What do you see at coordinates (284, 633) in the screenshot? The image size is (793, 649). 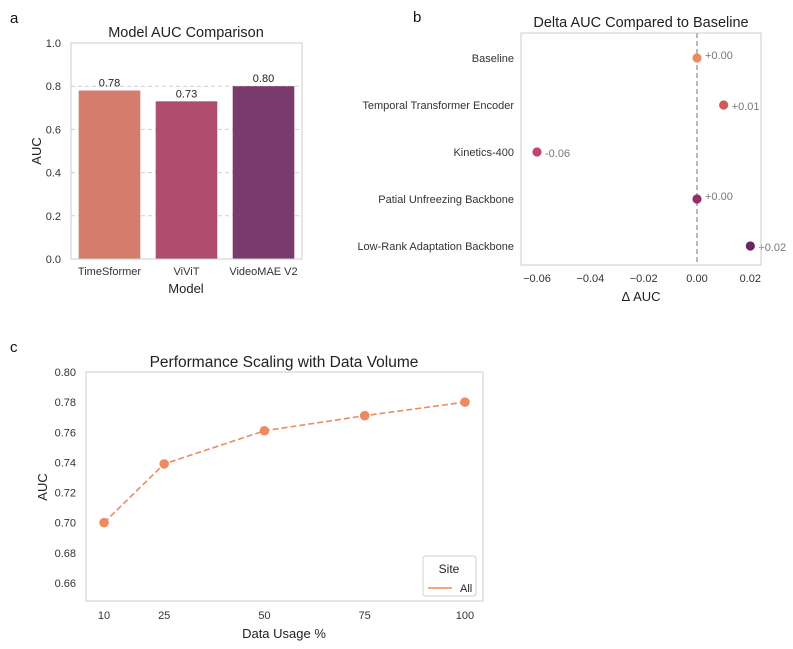 I see `panel-c-xlabel: Data Usage %` at bounding box center [284, 633].